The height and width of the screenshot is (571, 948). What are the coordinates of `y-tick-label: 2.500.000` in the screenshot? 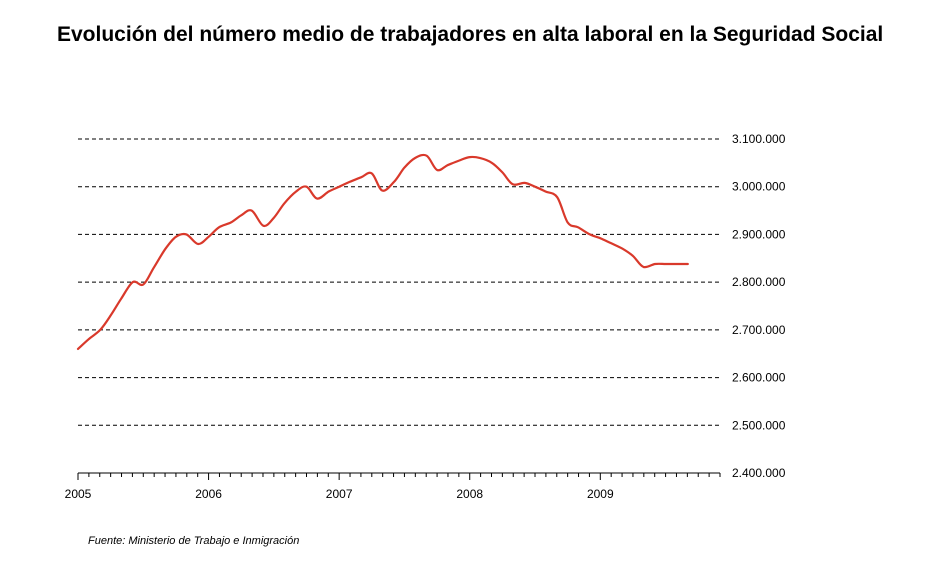 It's located at (759, 425).